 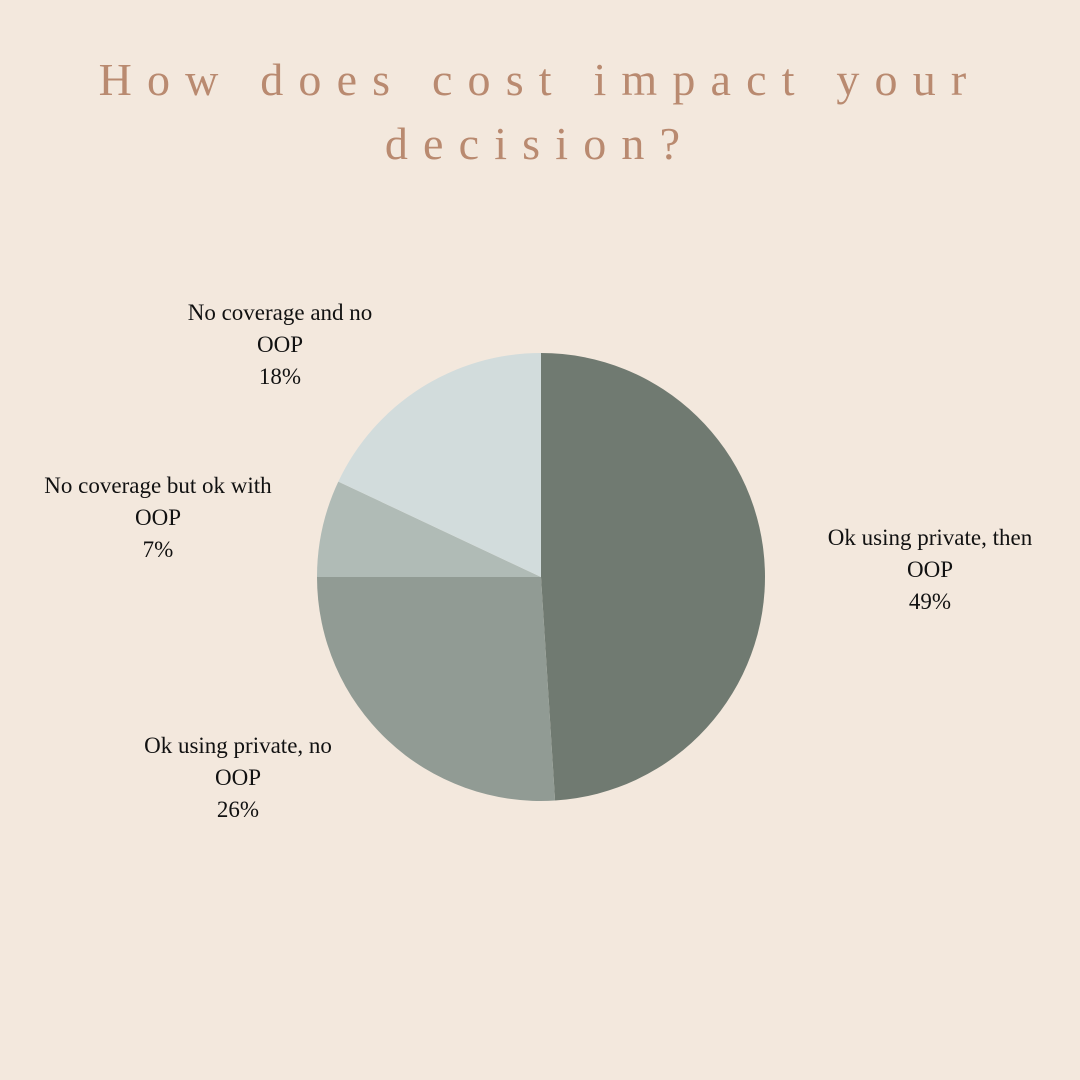 What do you see at coordinates (158, 549) in the screenshot?
I see `value-label: 7%` at bounding box center [158, 549].